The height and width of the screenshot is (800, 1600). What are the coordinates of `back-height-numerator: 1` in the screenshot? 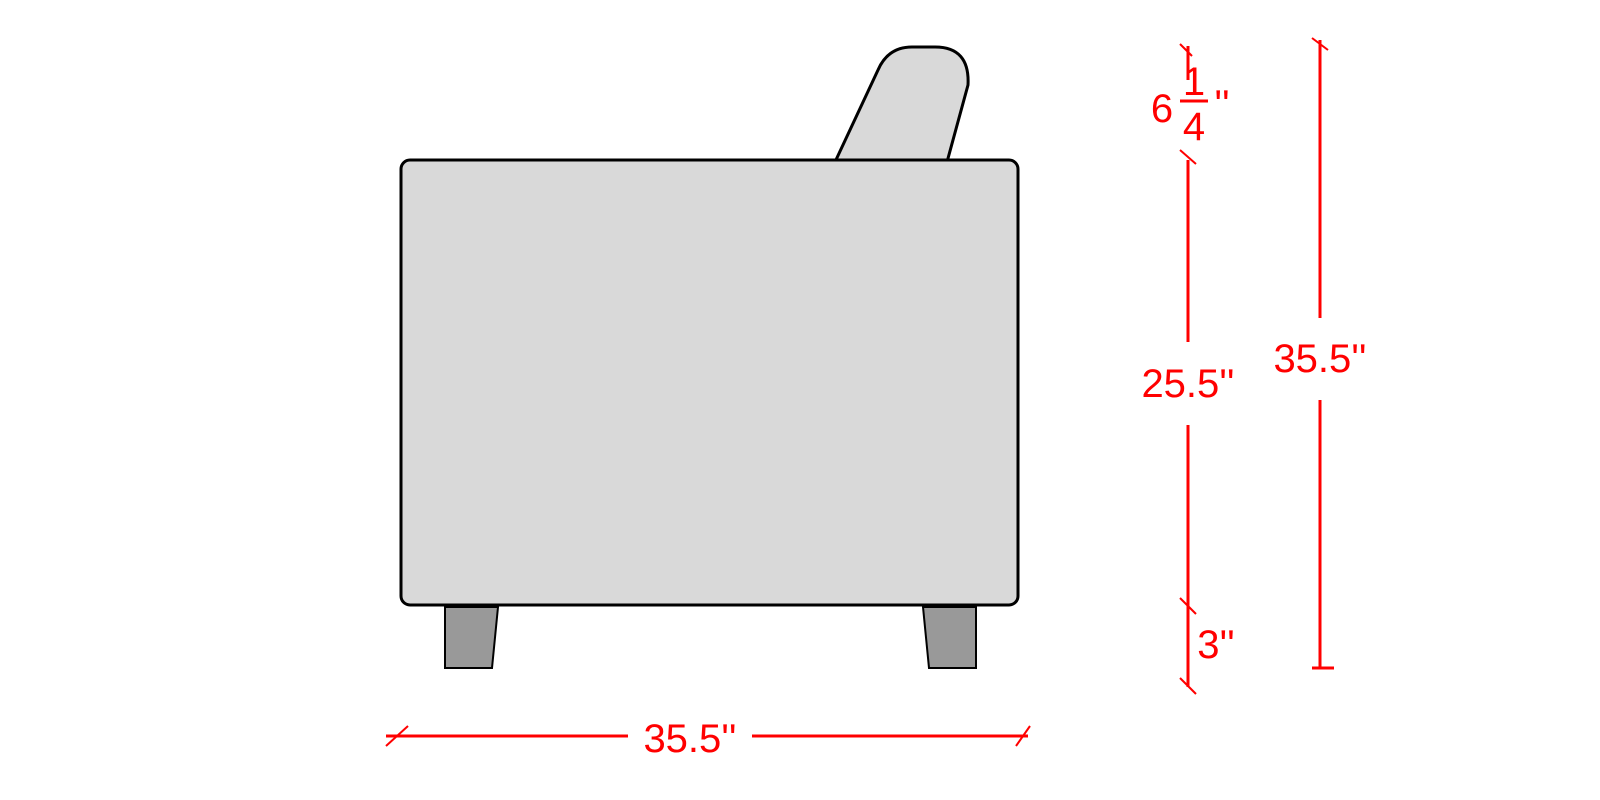 It's located at (1194, 82).